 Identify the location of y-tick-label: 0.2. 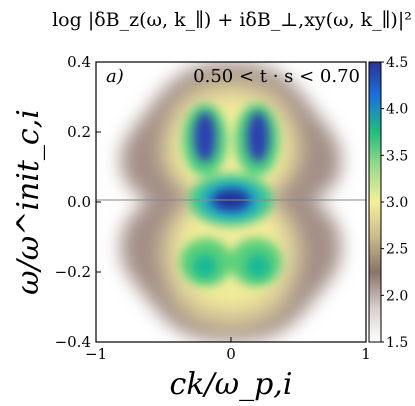
(79, 132).